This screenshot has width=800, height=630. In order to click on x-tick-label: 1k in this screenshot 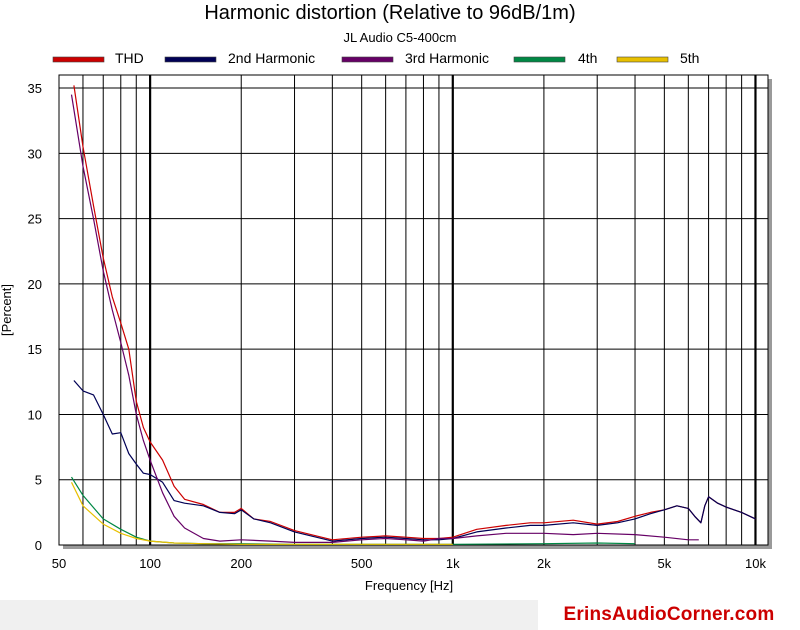, I will do `click(453, 563)`.